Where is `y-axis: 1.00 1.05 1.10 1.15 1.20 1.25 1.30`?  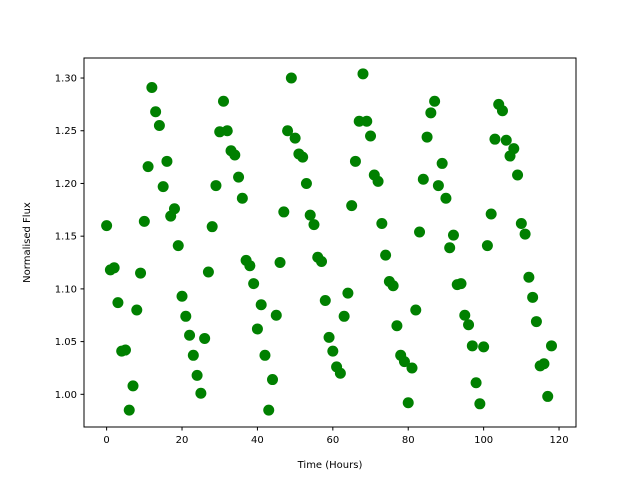
y-axis: 1.00 1.05 1.10 1.15 1.20 1.25 1.30 is located at coordinates (69, 237).